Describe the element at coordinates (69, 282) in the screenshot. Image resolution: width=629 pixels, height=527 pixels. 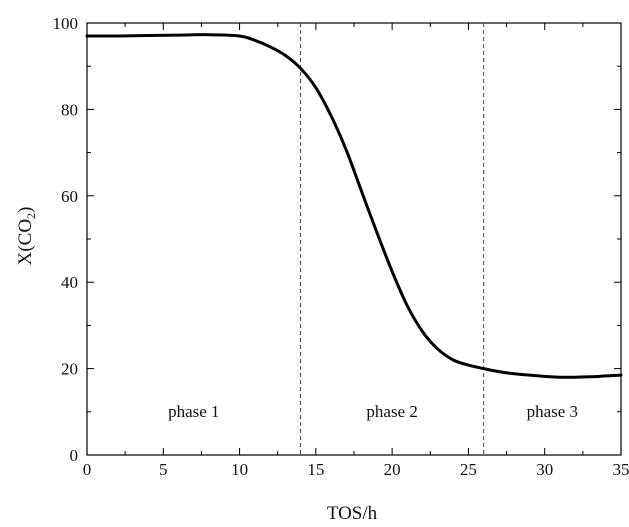
I see `y-tick-label: 40` at that location.